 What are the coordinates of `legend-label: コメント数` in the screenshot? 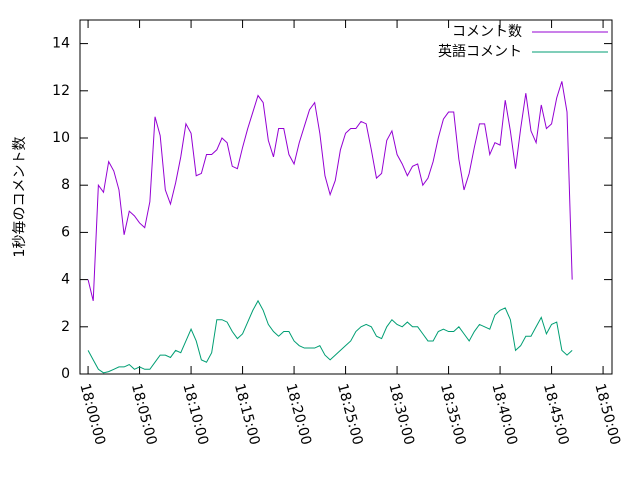 It's located at (487, 32).